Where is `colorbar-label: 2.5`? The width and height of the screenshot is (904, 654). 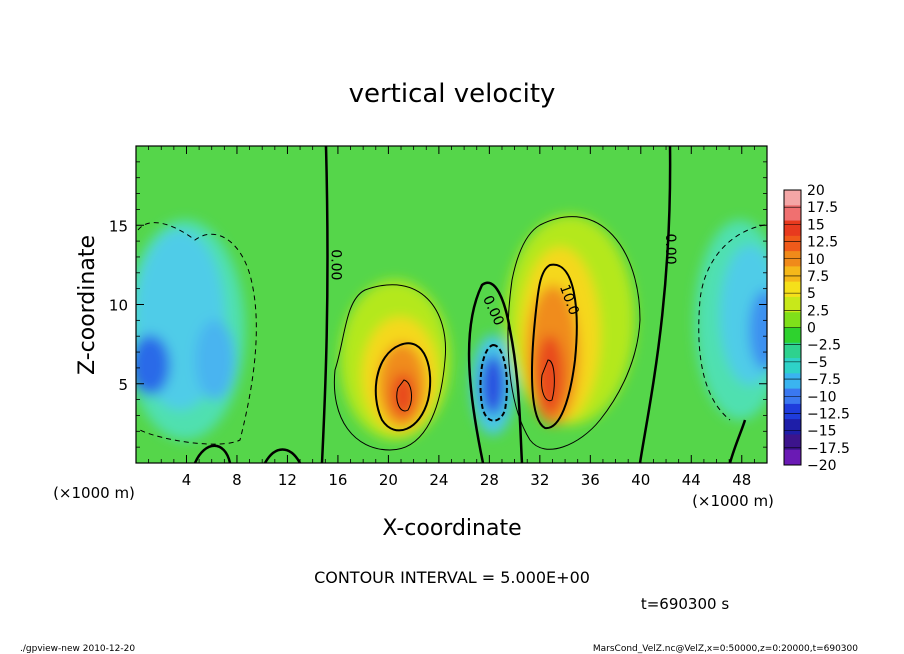
colorbar-label: 2.5 is located at coordinates (818, 311).